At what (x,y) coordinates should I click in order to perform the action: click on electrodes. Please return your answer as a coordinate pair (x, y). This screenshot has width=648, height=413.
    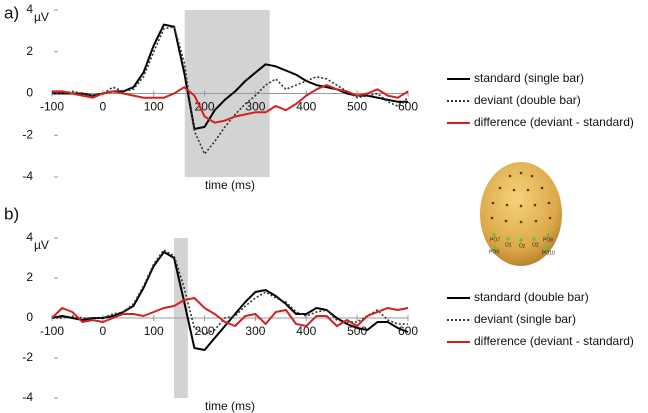
    Looking at the image, I should click on (521, 197).